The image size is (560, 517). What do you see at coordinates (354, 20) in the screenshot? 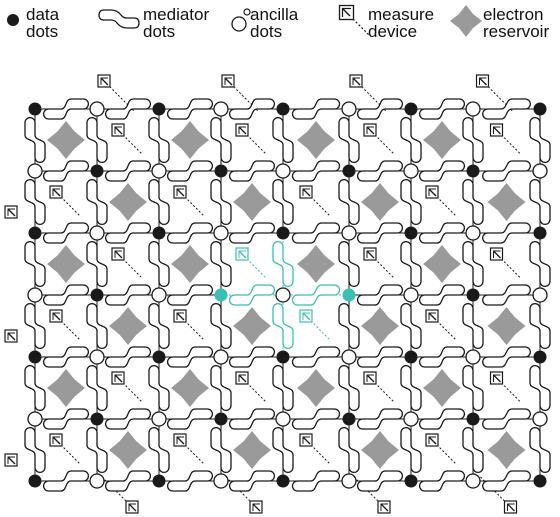
I see `measure-device-icon` at bounding box center [354, 20].